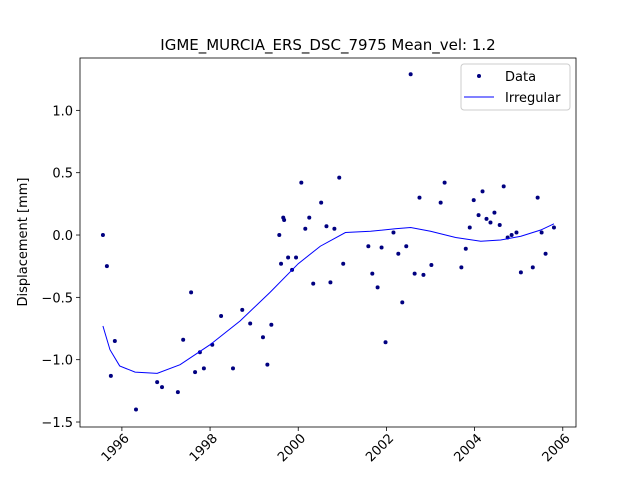  What do you see at coordinates (292, 448) in the screenshot?
I see `x-tick-label: 2000` at bounding box center [292, 448].